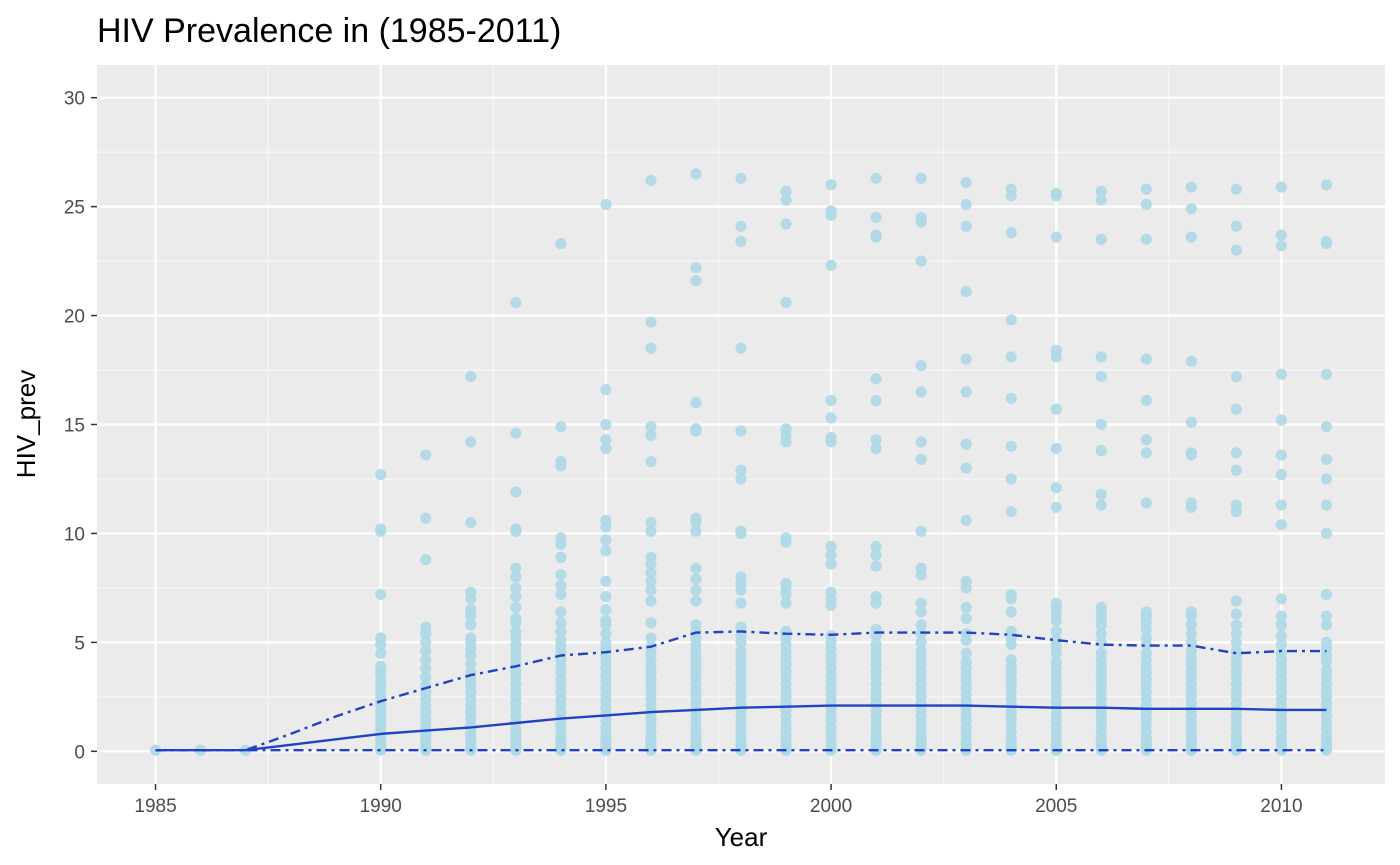  I want to click on watermark: 掘金技术社区 @ 布客飞龙, so click(1250, 828).